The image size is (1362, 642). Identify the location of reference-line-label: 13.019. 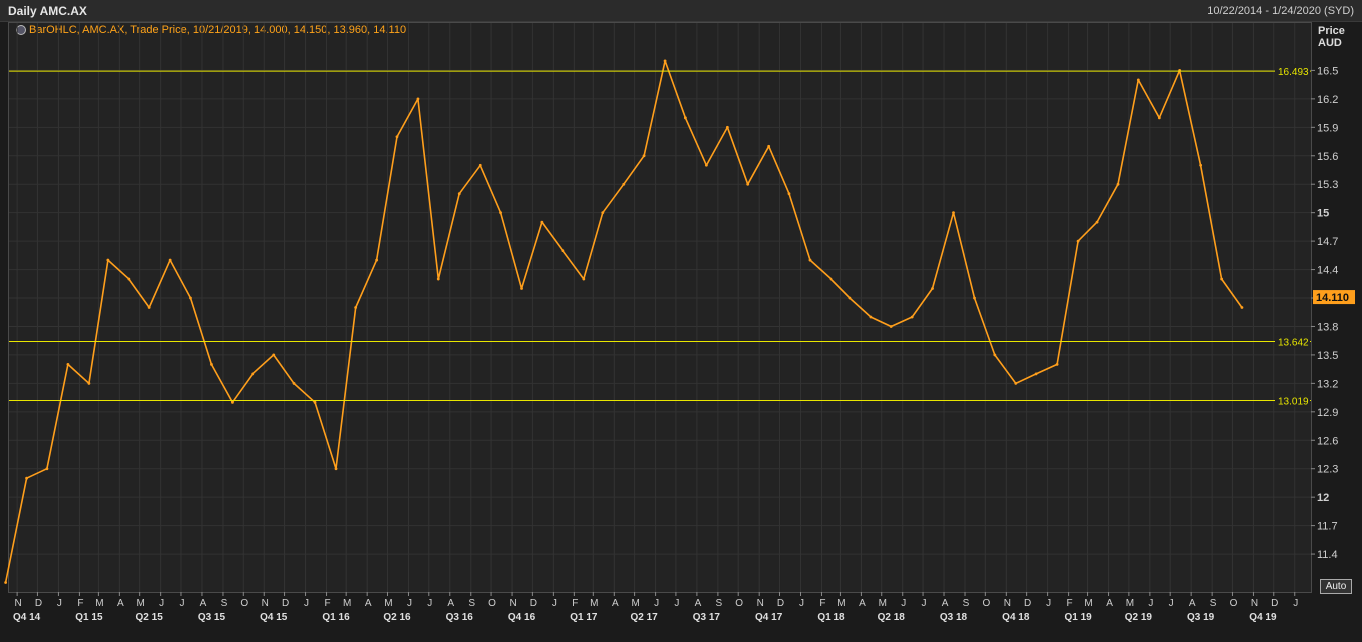
(1293, 402).